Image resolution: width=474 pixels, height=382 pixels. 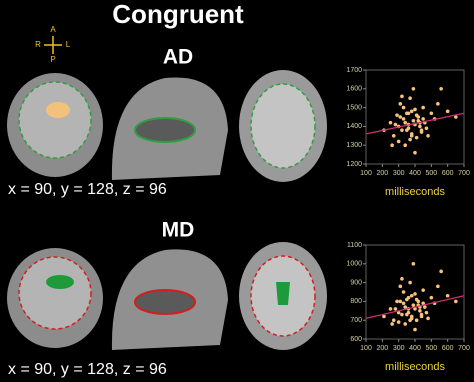 I want to click on orient-p: P, so click(x=52, y=59).